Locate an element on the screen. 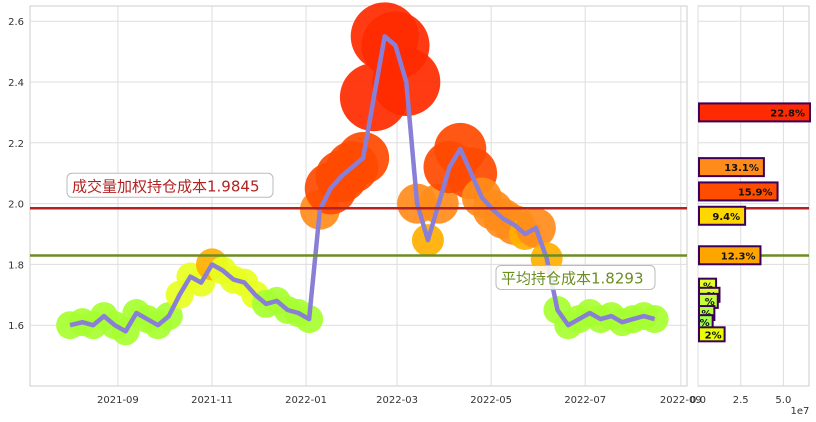  y-tick-label: 2.4 is located at coordinates (16, 83).